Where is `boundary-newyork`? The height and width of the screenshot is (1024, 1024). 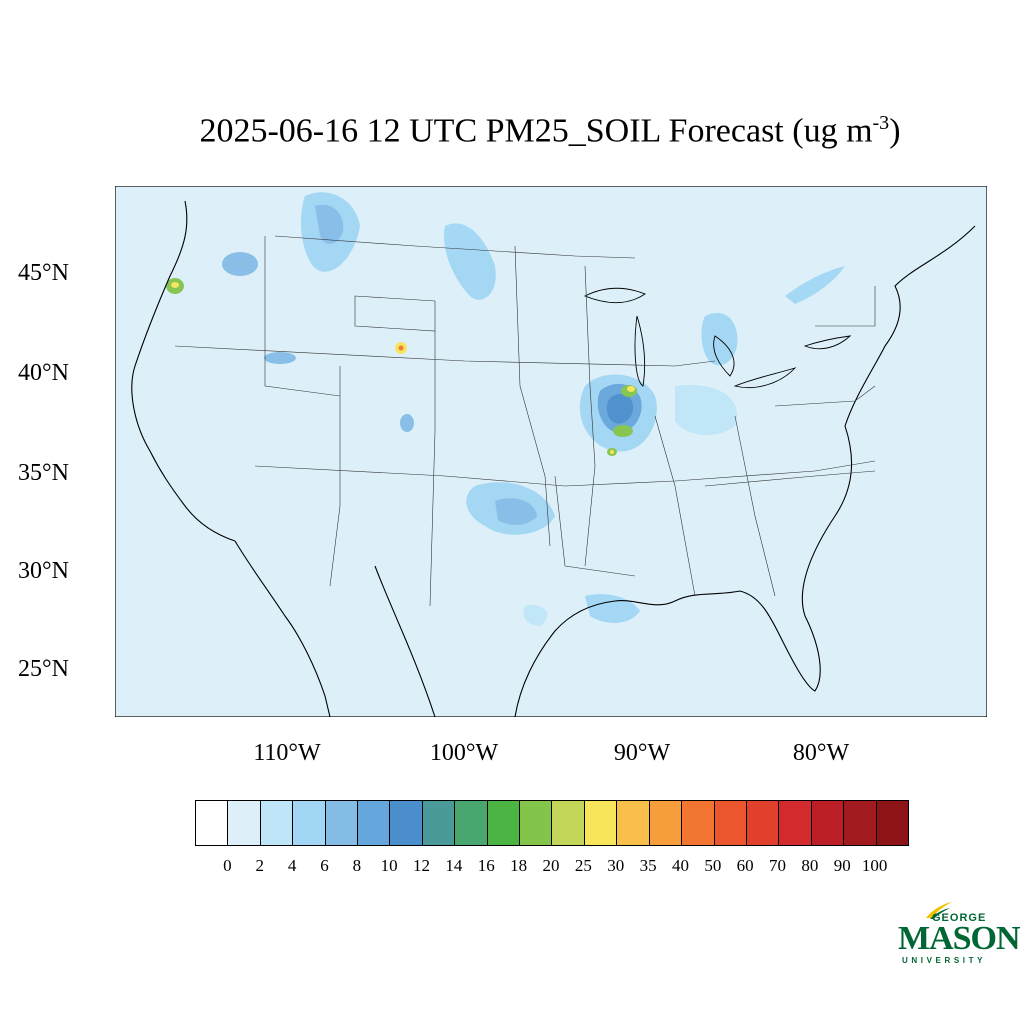 boundary-newyork is located at coordinates (845, 306).